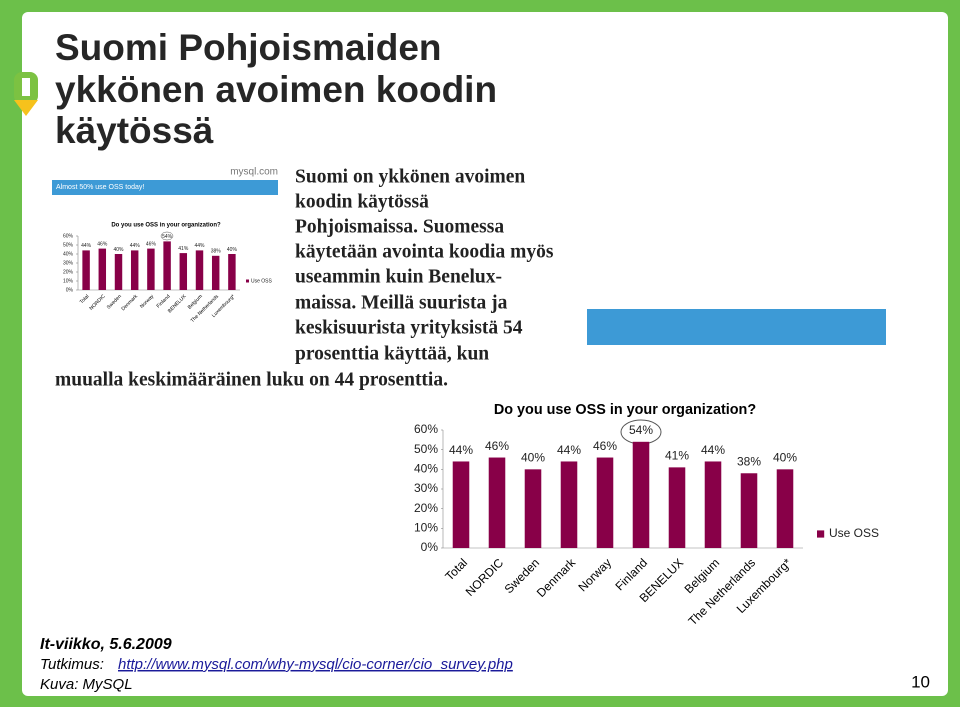 This screenshot has height=707, width=960. Describe the element at coordinates (362, 201) in the screenshot. I see `body-line: koodin käytössä` at that location.